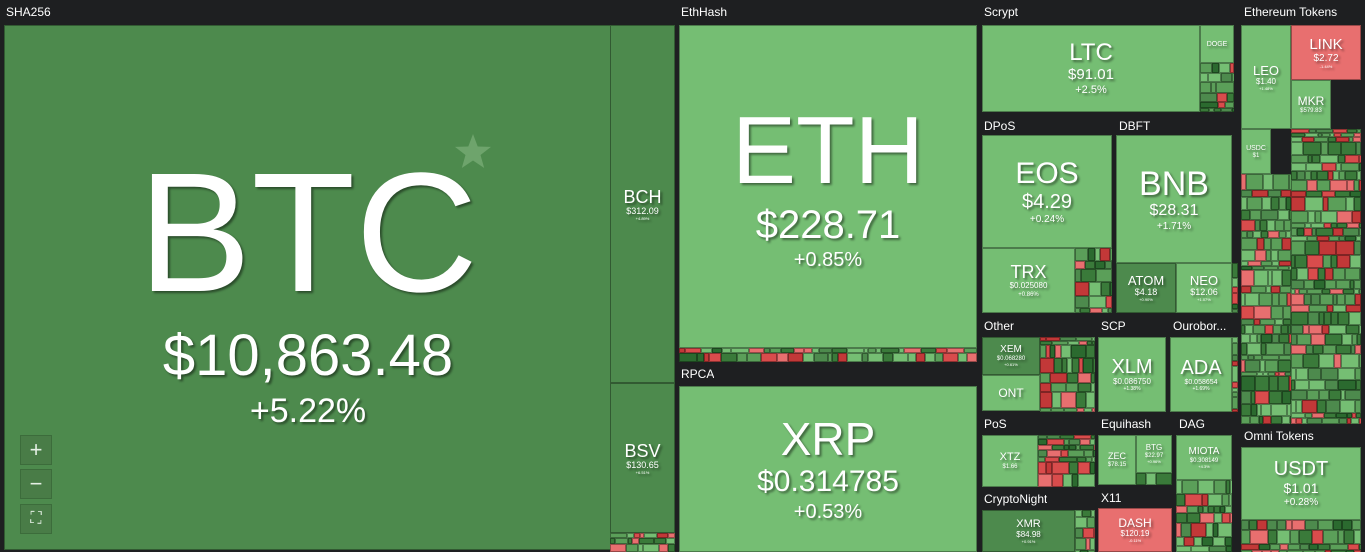 The image size is (1365, 552). Describe the element at coordinates (642, 204) in the screenshot. I see `coin-tile-bch: BCH $312.09 +4.89%` at that location.